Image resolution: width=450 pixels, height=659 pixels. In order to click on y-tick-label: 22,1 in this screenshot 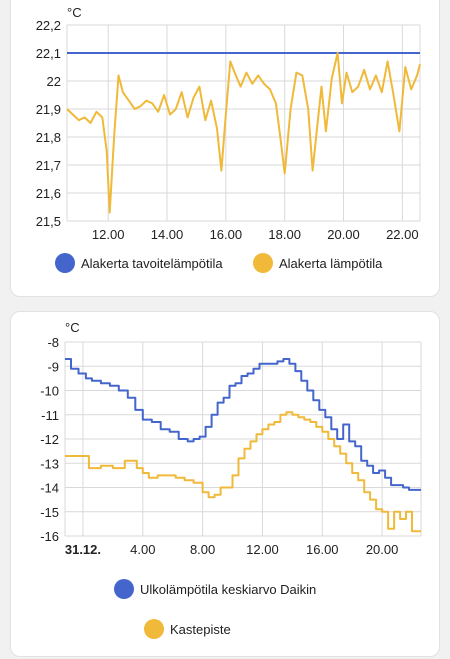, I will do `click(48, 53)`.